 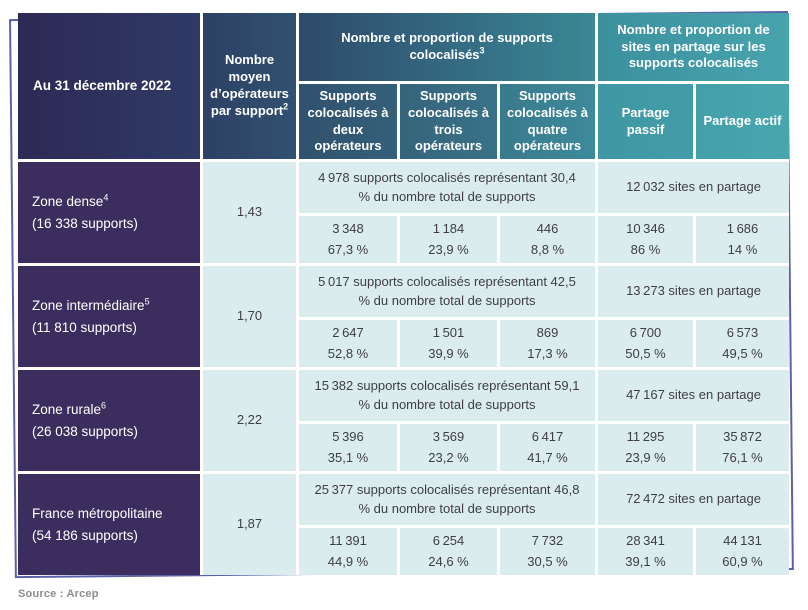 What do you see at coordinates (85, 431) in the screenshot?
I see `zone-supports-count: (26 038 supports)` at bounding box center [85, 431].